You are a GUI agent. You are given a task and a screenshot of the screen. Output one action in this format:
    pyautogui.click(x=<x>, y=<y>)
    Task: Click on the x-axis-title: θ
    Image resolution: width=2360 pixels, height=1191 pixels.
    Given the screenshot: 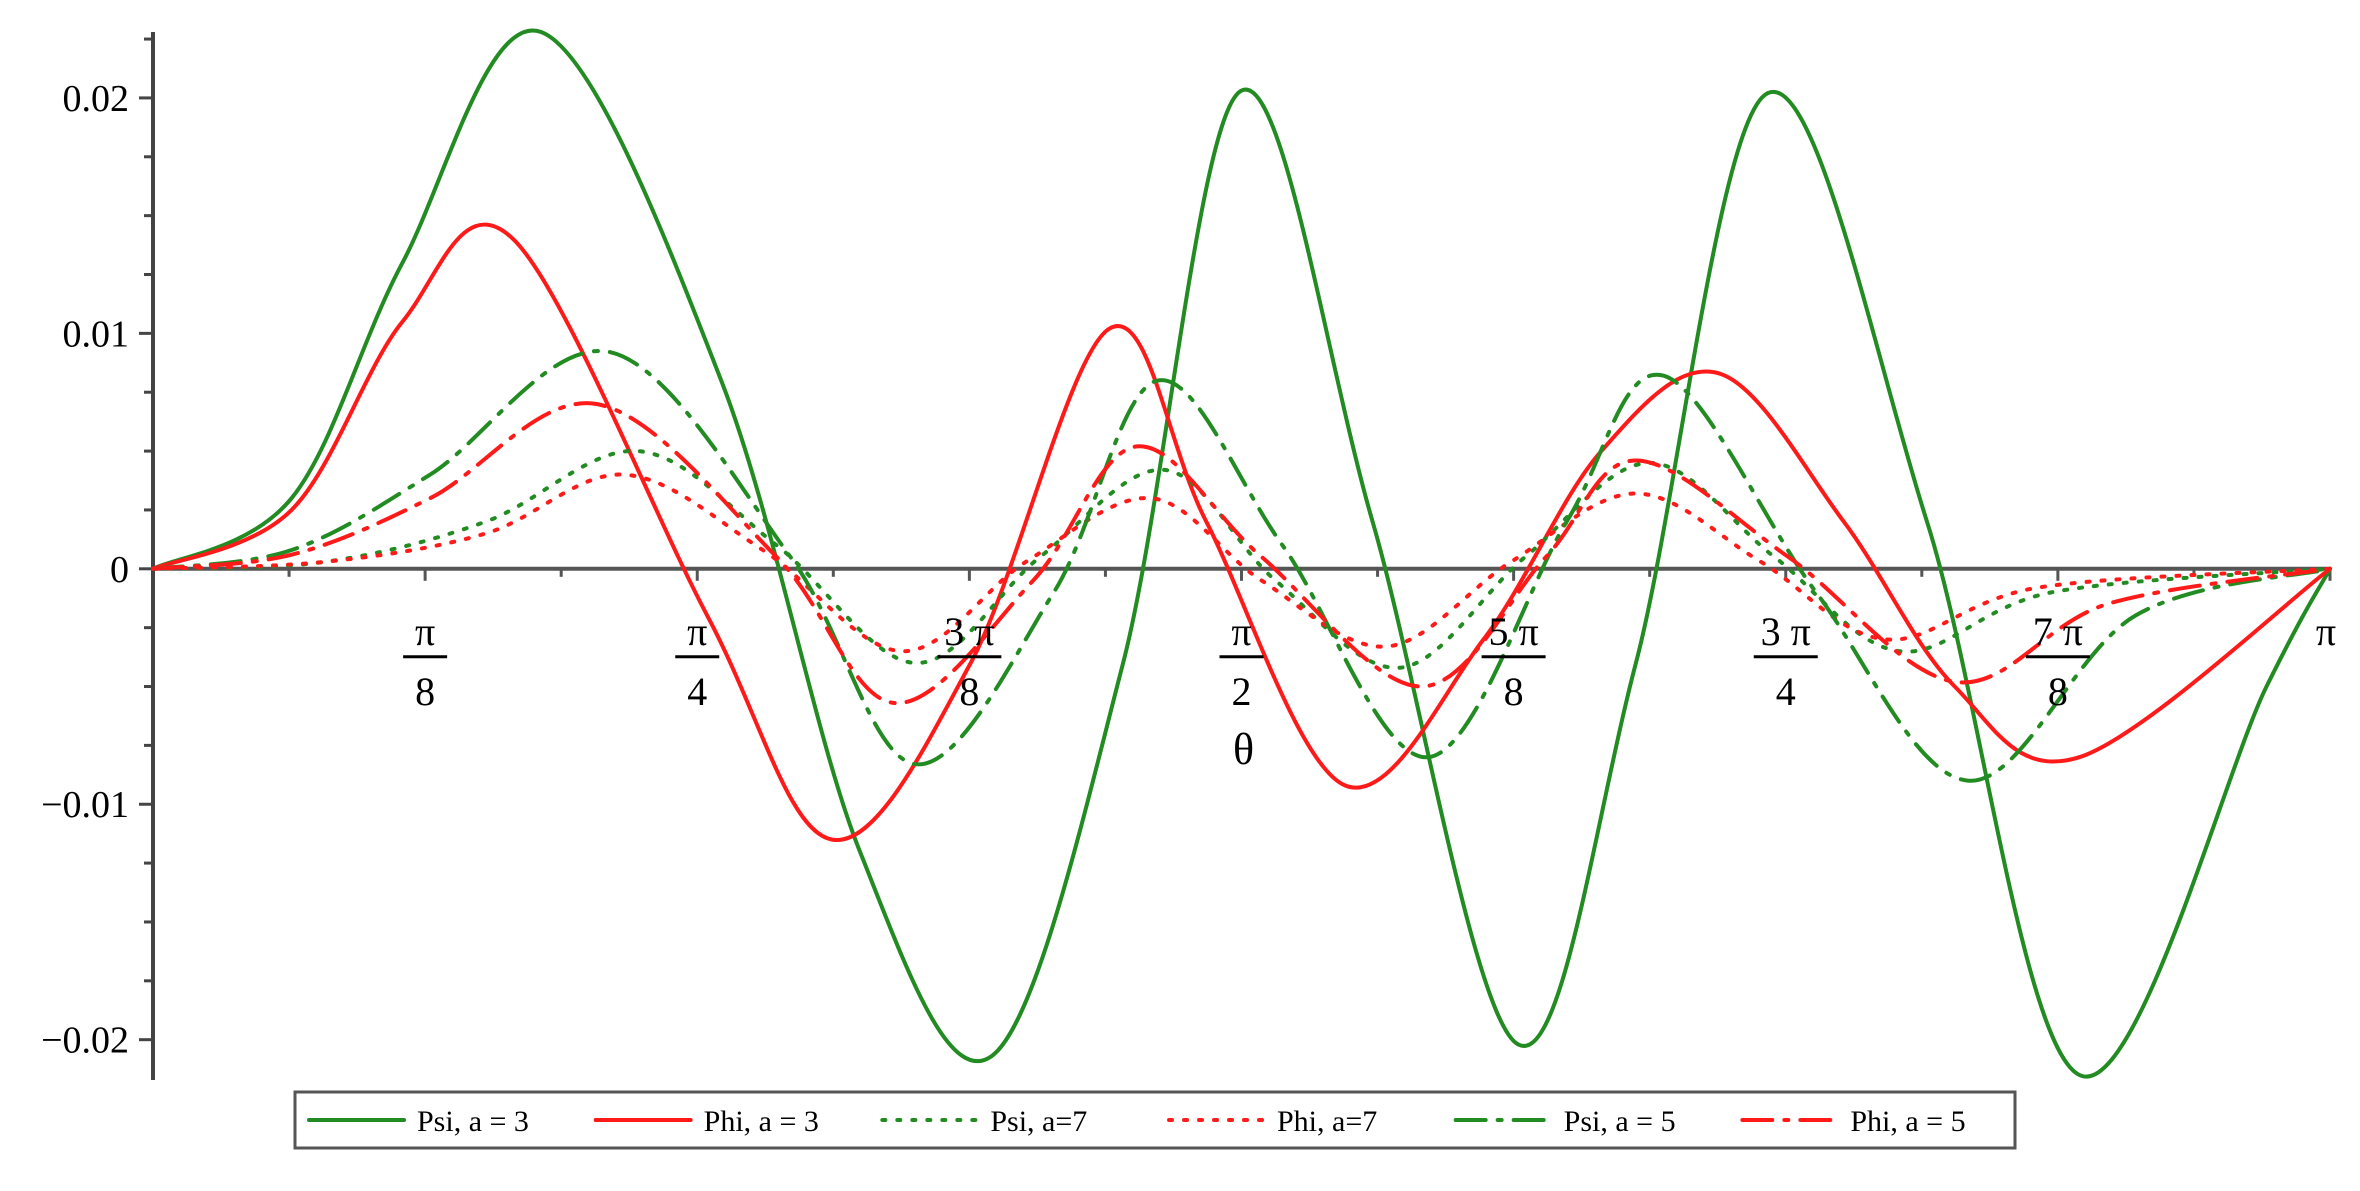 What is the action you would take?
    pyautogui.click(x=1243, y=749)
    